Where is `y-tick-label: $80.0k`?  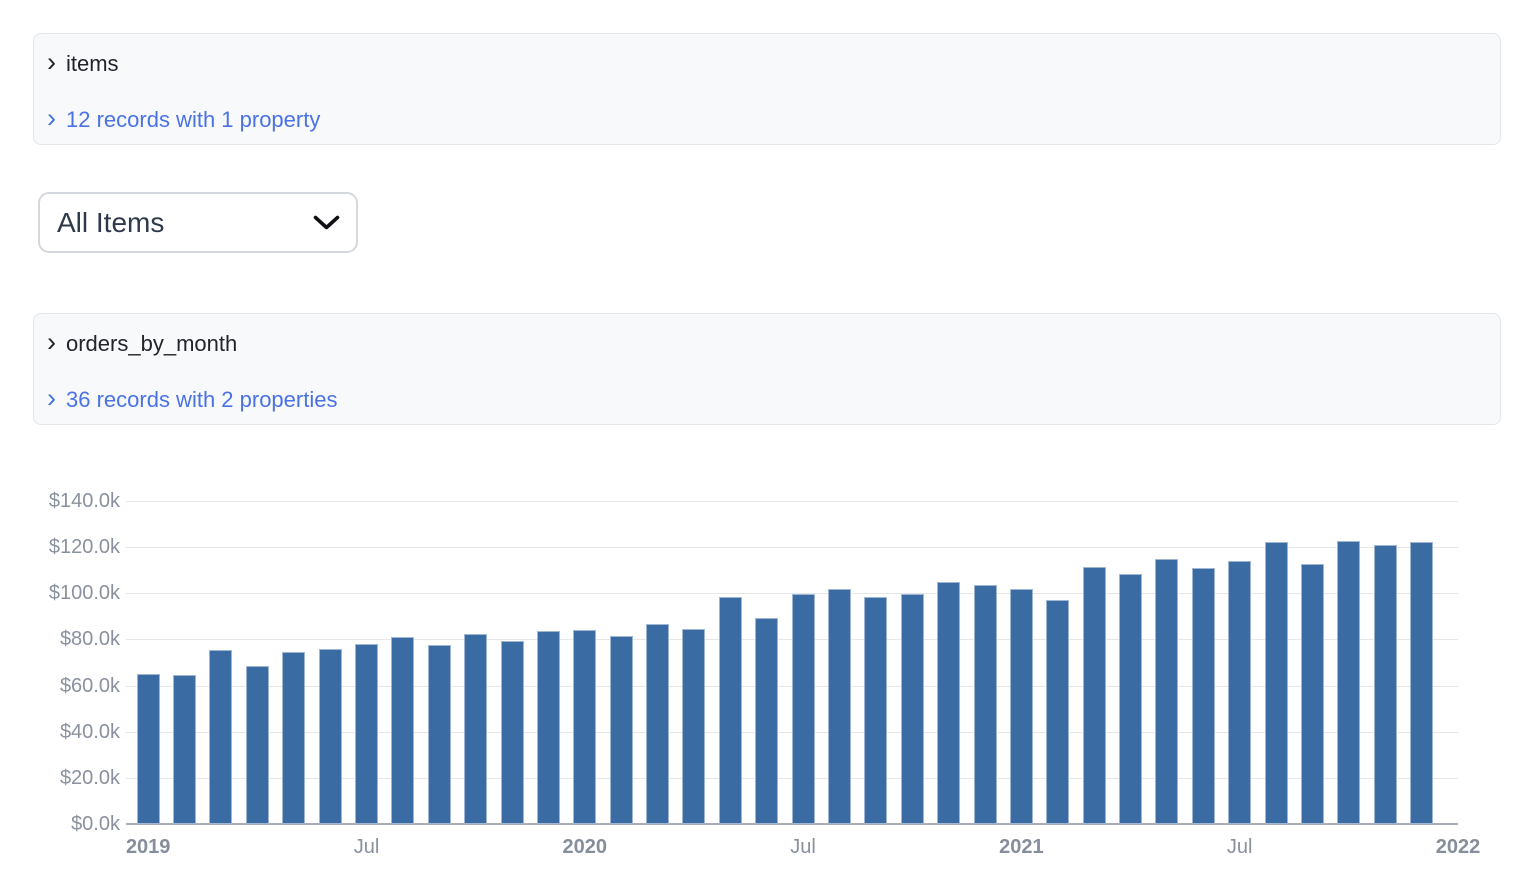
y-tick-label: $80.0k is located at coordinates (89, 639).